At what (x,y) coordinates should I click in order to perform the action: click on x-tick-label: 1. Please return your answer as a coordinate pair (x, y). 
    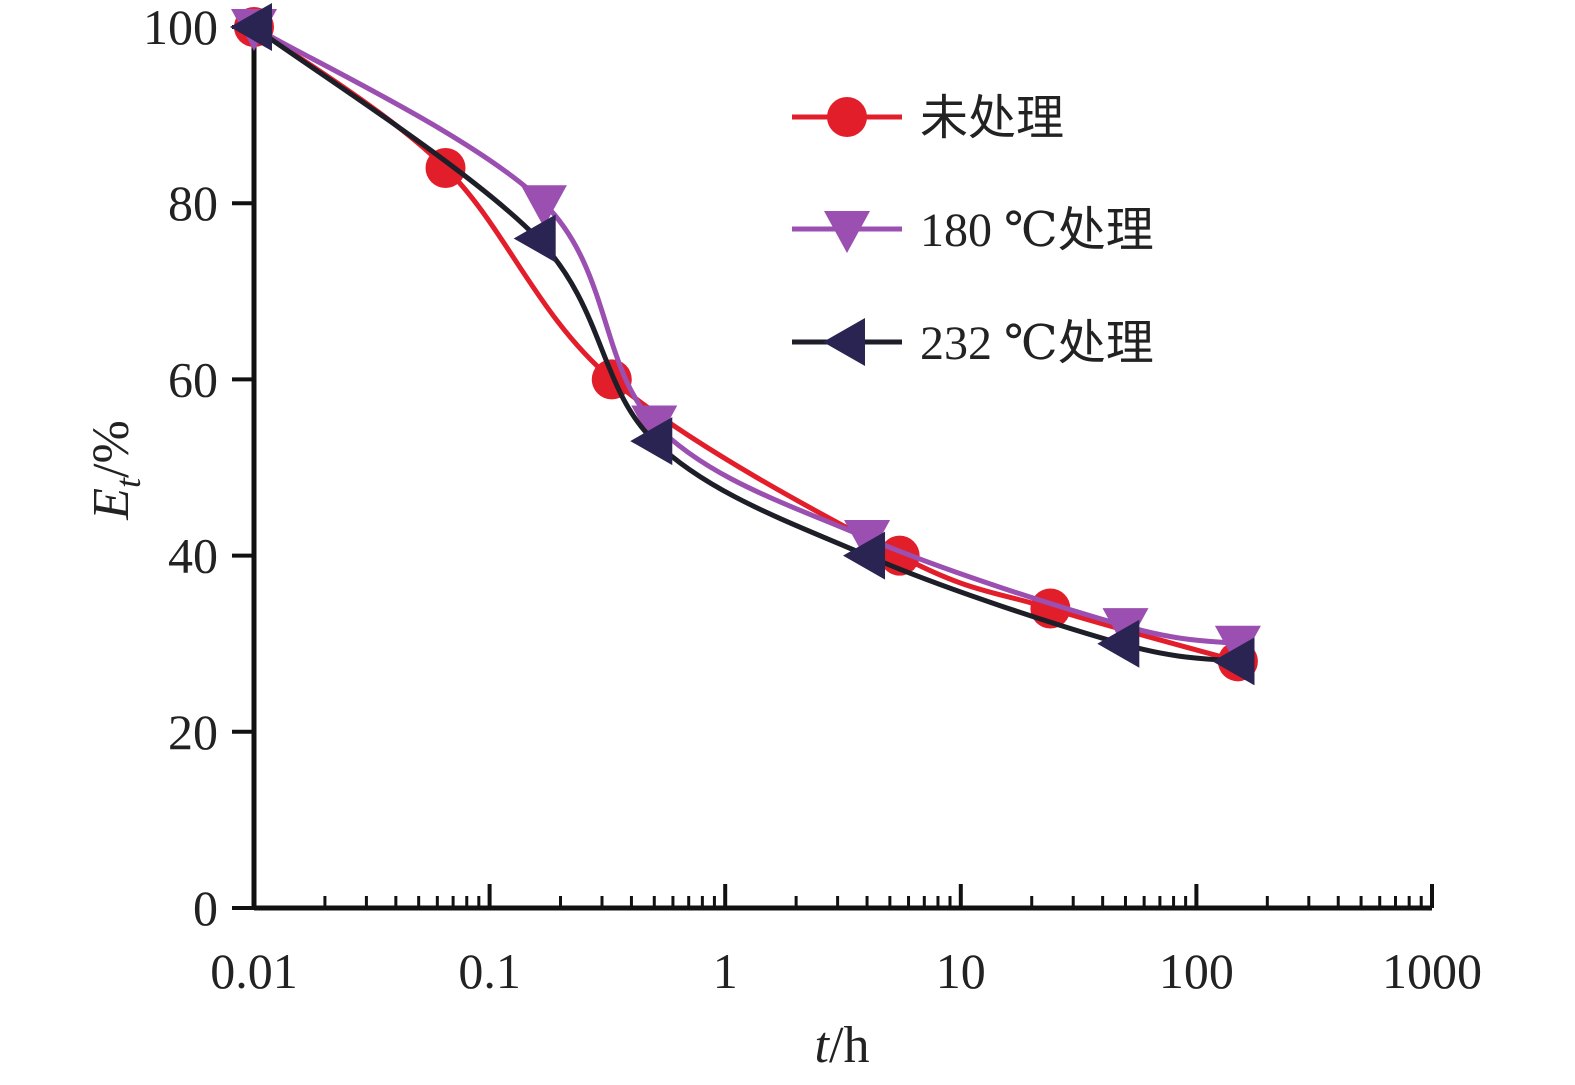
    Looking at the image, I should click on (725, 971).